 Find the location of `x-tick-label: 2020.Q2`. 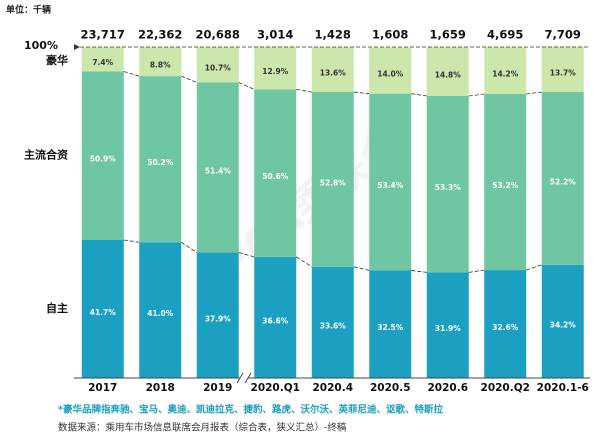

x-tick-label: 2020.Q2 is located at coordinates (505, 388).